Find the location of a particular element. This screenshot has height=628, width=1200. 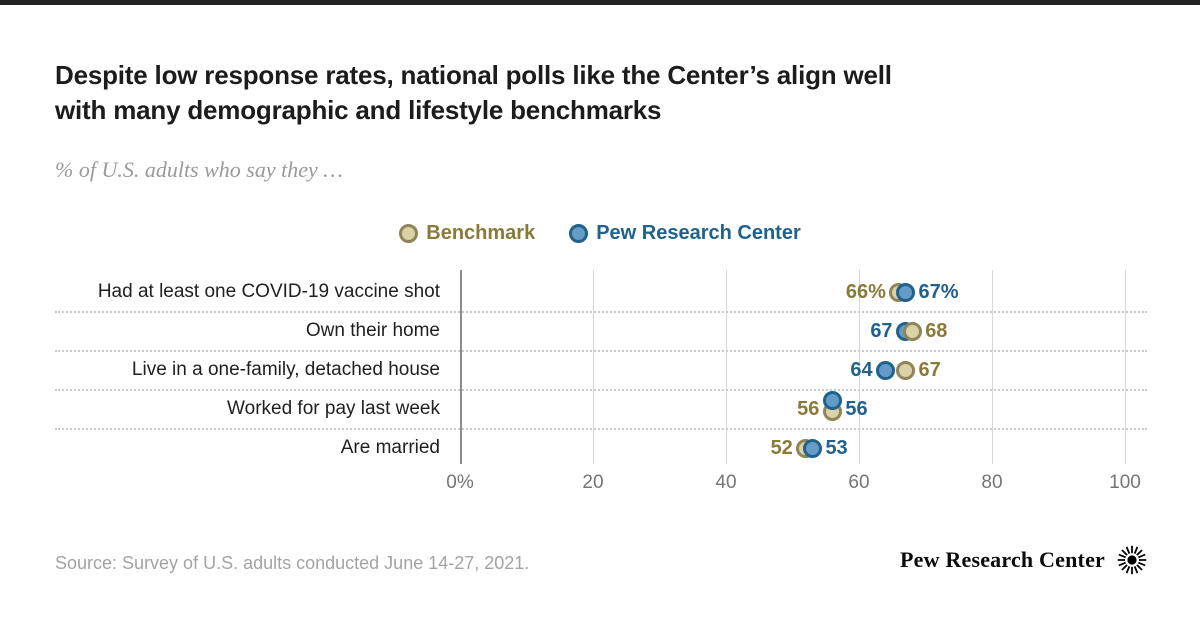

top-border is located at coordinates (600, 2).